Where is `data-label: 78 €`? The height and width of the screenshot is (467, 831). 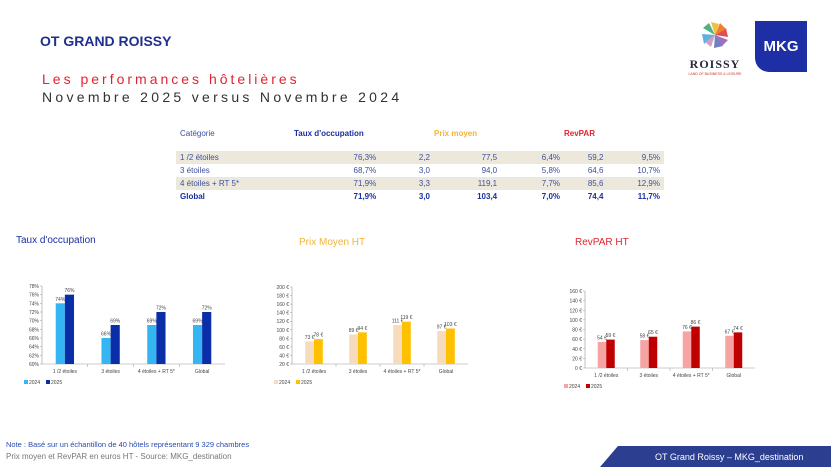
data-label: 78 € is located at coordinates (319, 336).